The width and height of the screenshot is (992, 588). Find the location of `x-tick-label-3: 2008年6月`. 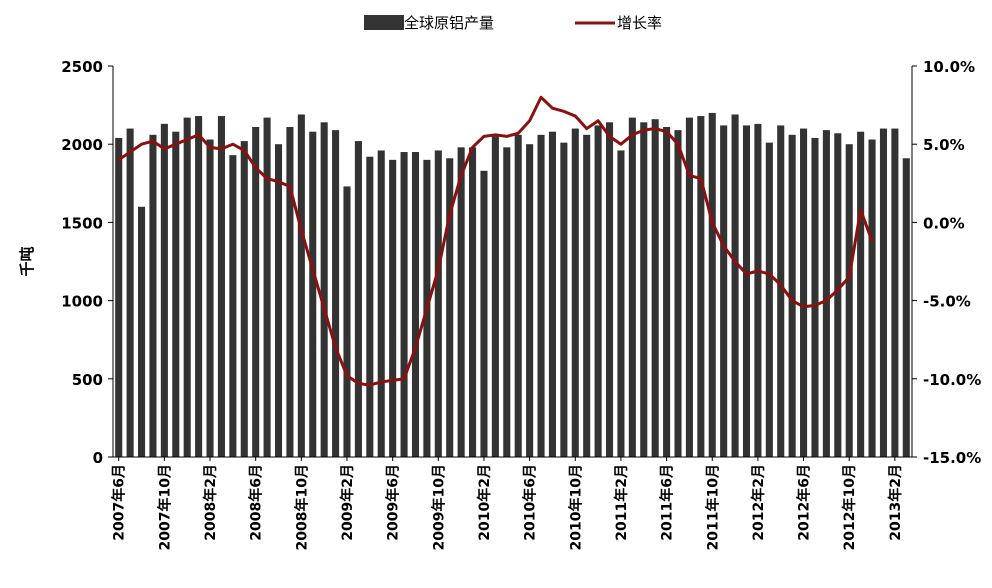

x-tick-label-3: 2008年6月 is located at coordinates (256, 502).